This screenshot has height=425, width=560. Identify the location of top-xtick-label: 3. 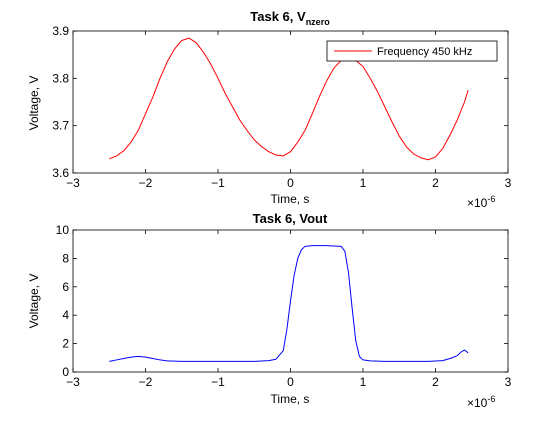
(508, 183).